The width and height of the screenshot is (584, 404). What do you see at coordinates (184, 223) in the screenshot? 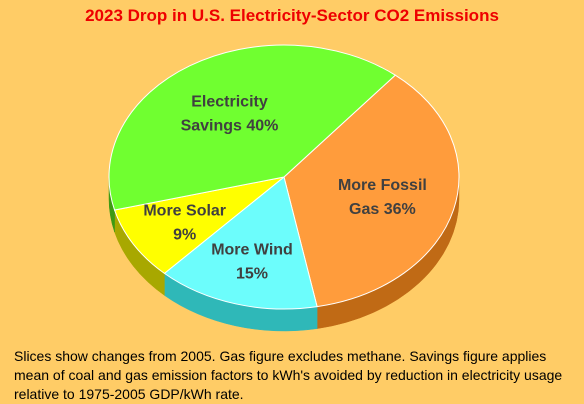
I see `pie-label-more-solar: More Solar 9%` at bounding box center [184, 223].